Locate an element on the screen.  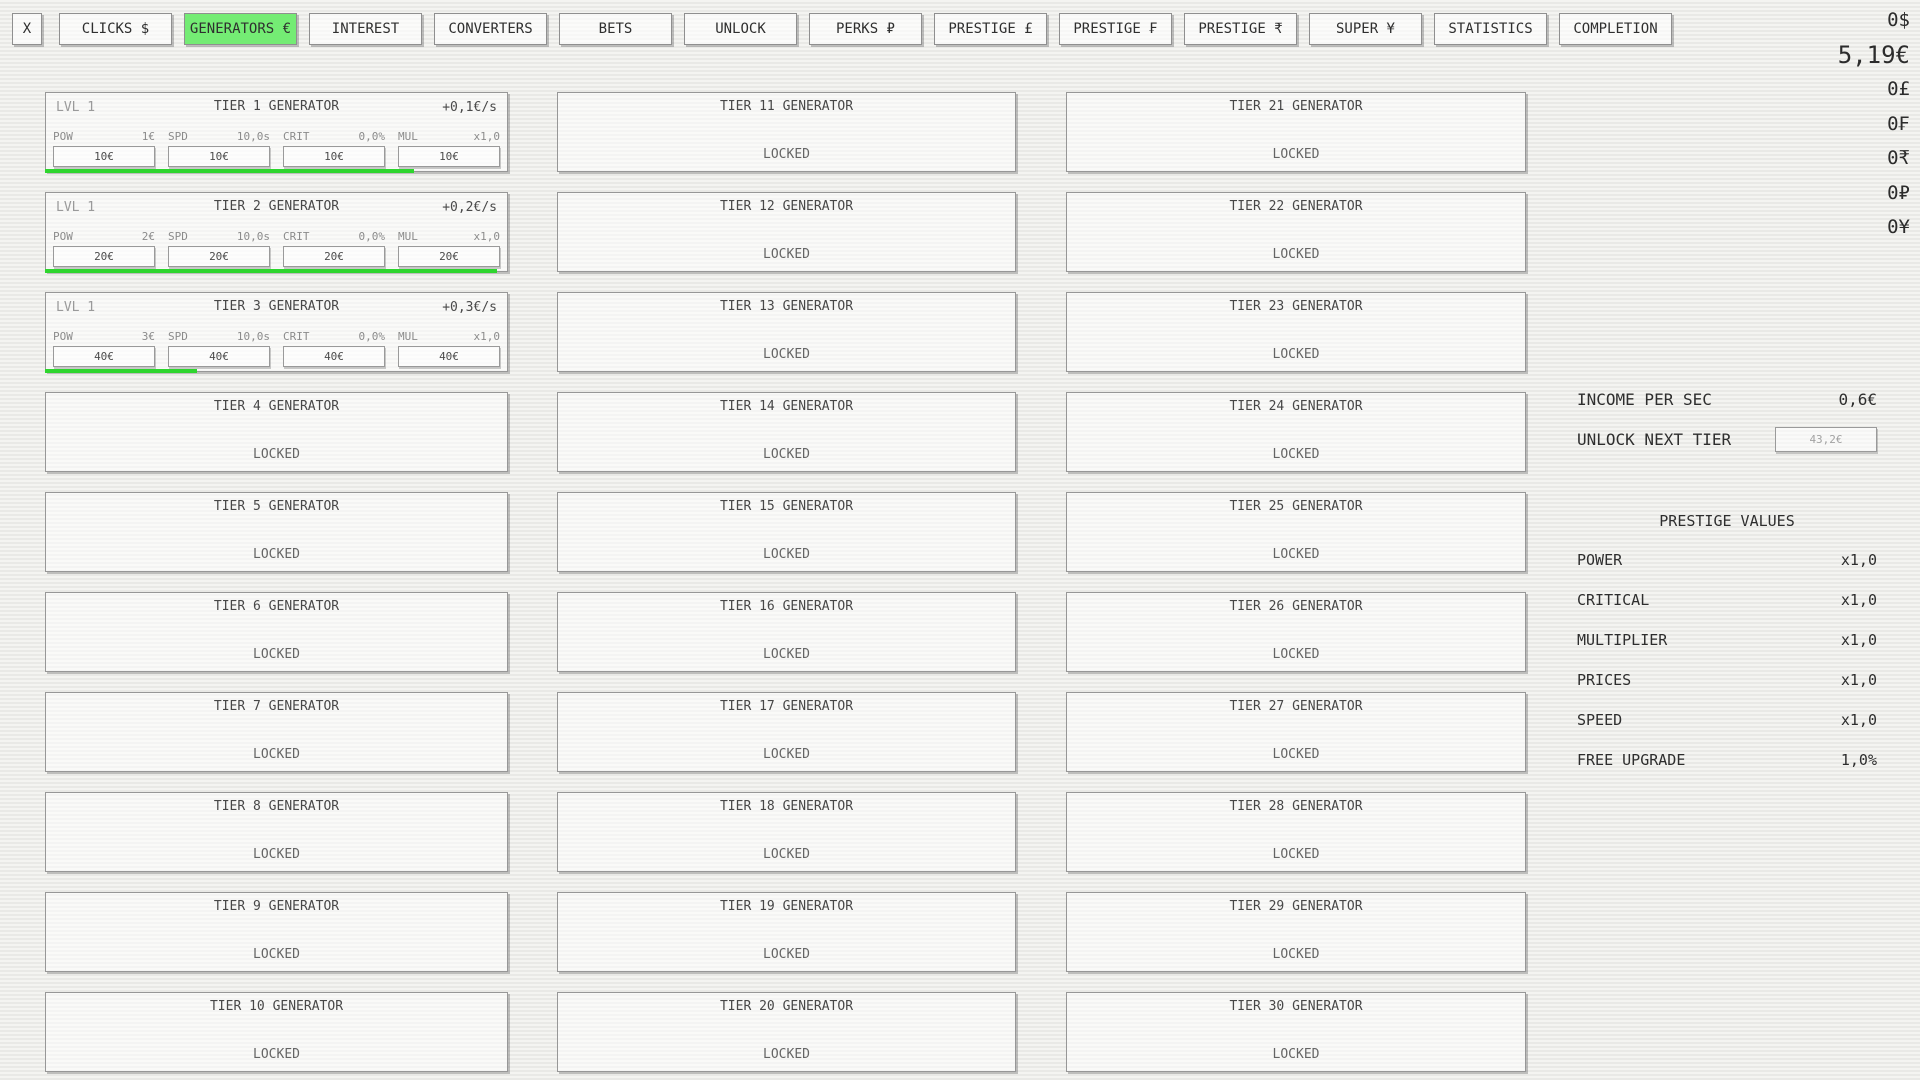
generator-card: TIER 28 GENERATOR LOCKED is located at coordinates (1296, 832).